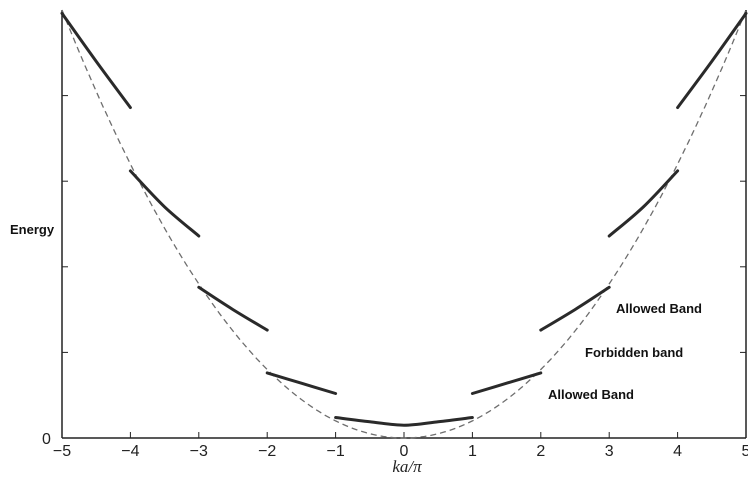  I want to click on x-tick-label: 1, so click(472, 451).